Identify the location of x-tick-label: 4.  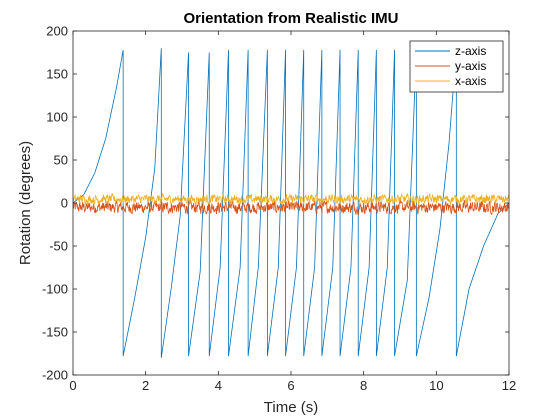
(218, 385).